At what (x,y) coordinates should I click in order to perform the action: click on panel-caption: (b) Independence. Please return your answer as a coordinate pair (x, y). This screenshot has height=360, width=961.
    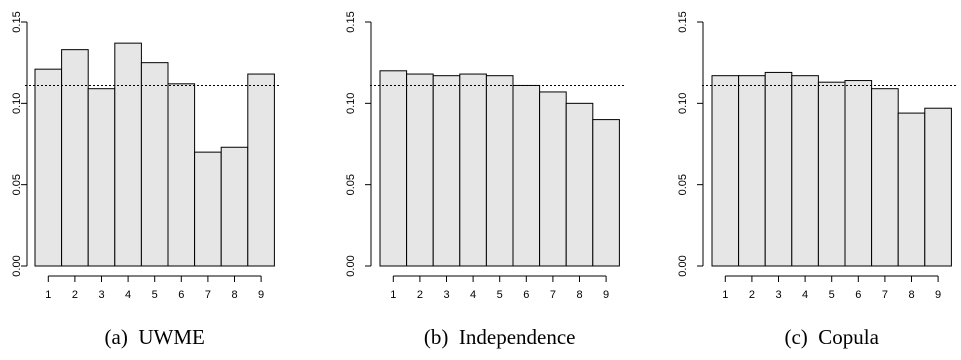
    Looking at the image, I should click on (500, 337).